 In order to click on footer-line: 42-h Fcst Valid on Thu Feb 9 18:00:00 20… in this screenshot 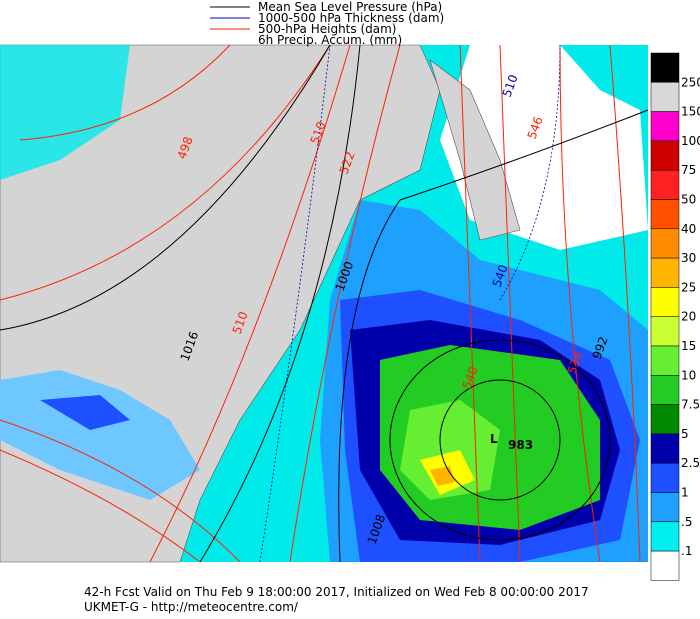, I will do `click(336, 592)`.